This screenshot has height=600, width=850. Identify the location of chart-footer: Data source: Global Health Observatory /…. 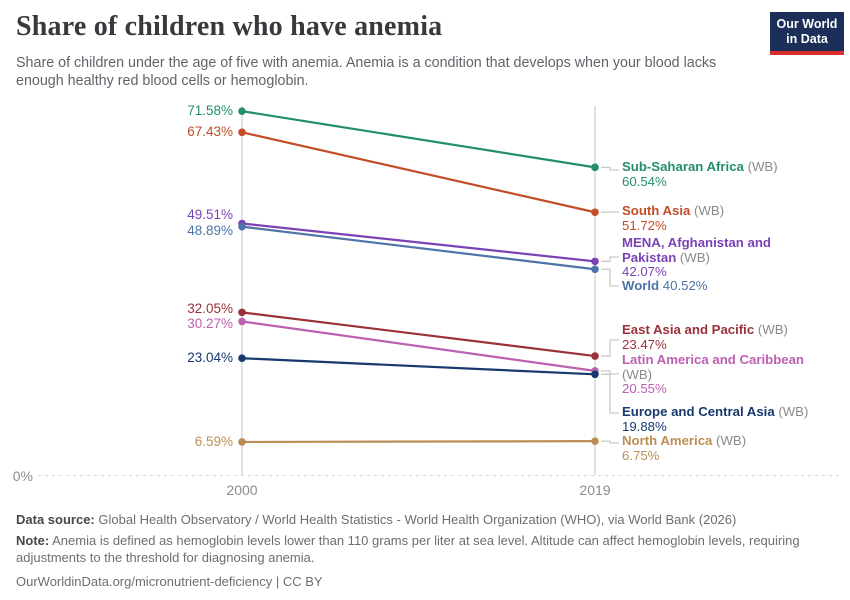
(425, 550).